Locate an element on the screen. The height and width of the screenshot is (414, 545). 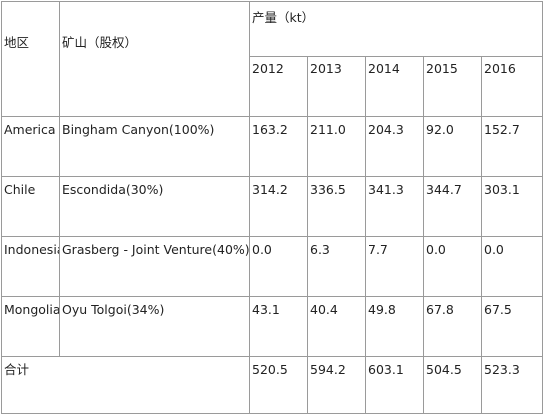
total-value-cell: 603.1 is located at coordinates (394, 385).